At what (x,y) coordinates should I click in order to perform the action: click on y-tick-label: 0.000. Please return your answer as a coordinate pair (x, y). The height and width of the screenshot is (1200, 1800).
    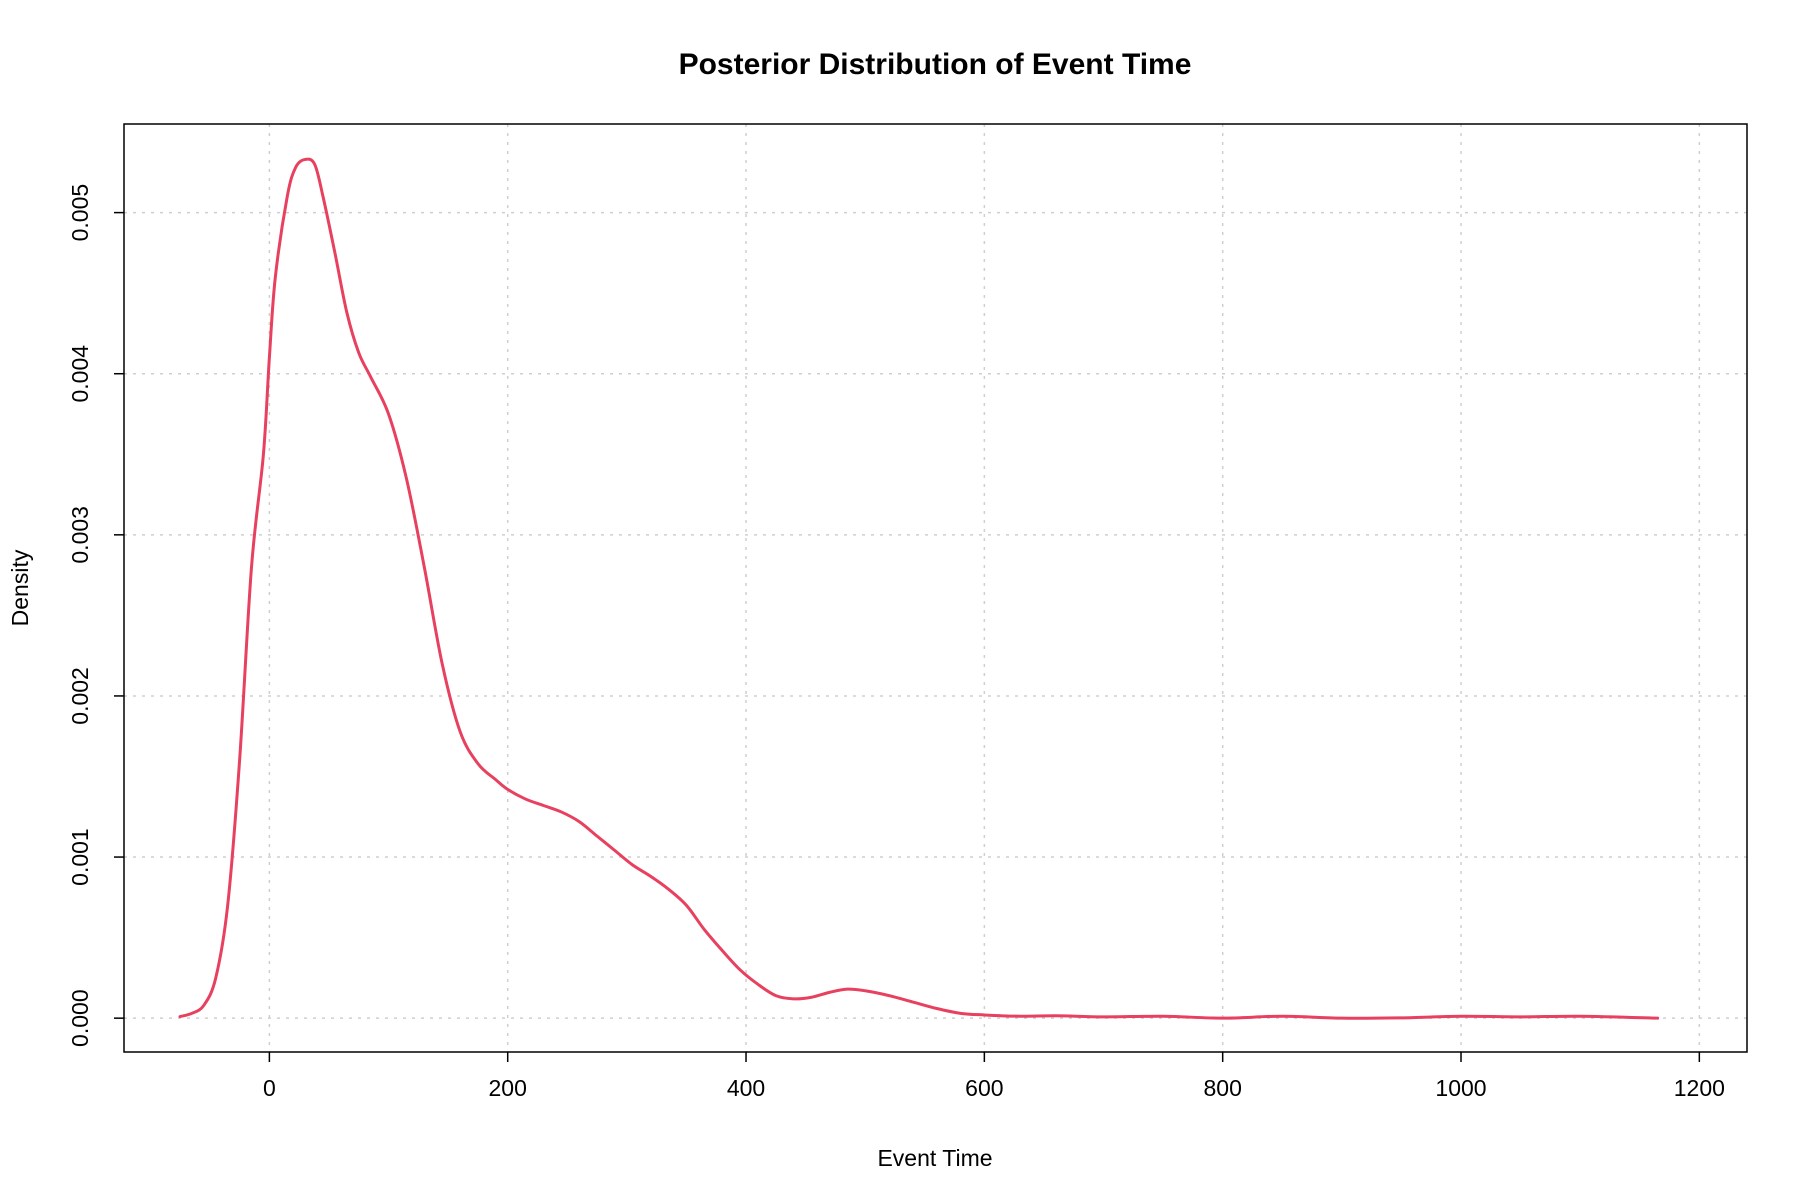
    Looking at the image, I should click on (80, 1018).